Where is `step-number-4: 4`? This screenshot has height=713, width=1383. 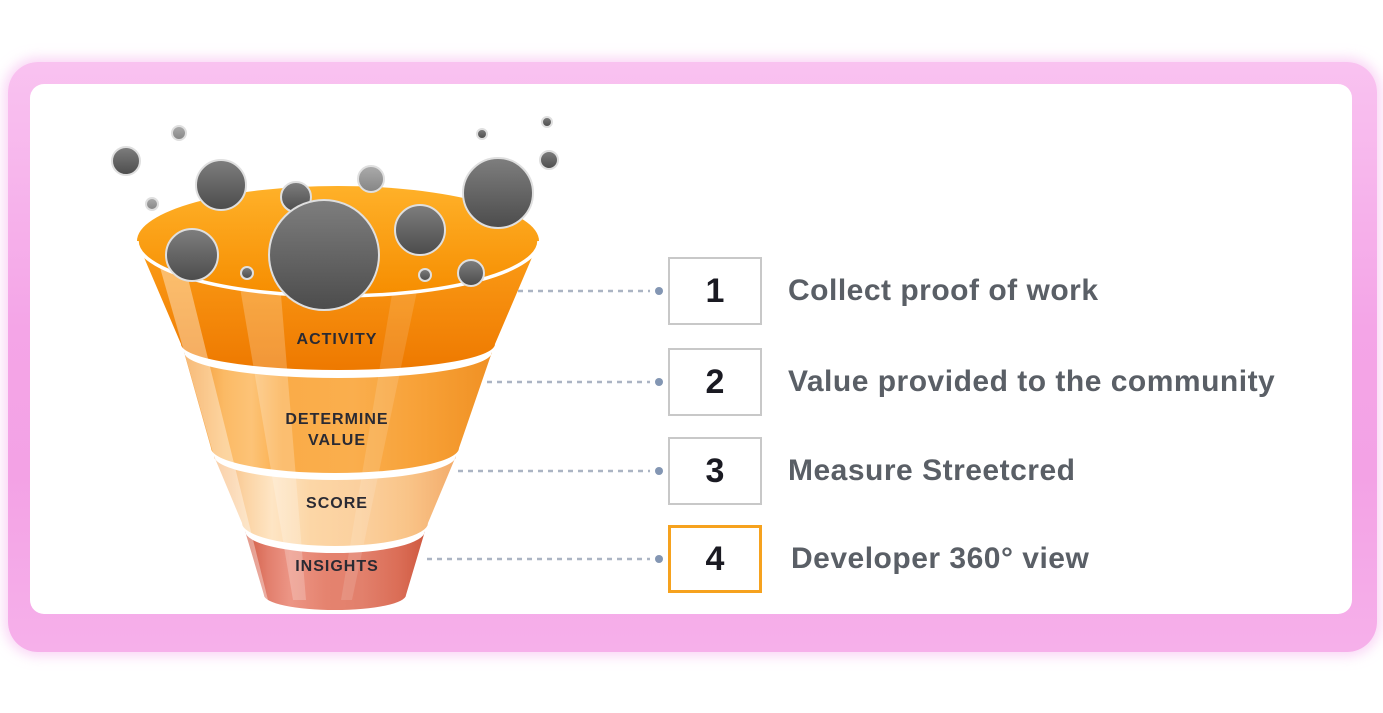 step-number-4: 4 is located at coordinates (715, 558).